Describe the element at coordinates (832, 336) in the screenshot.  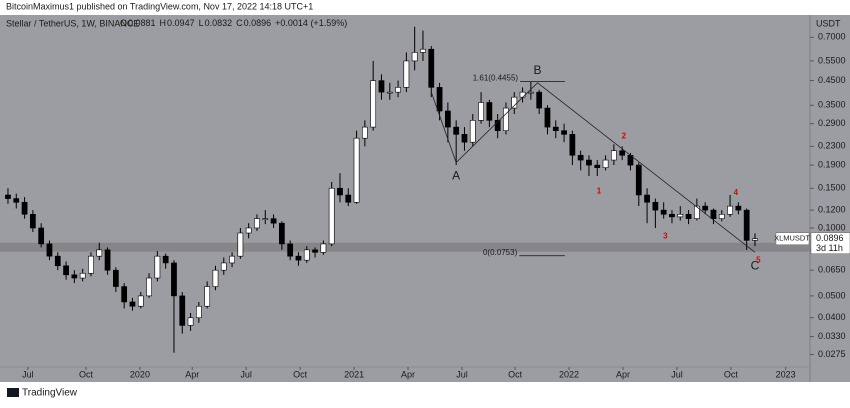
I see `y-tick-label: 0.0330` at that location.